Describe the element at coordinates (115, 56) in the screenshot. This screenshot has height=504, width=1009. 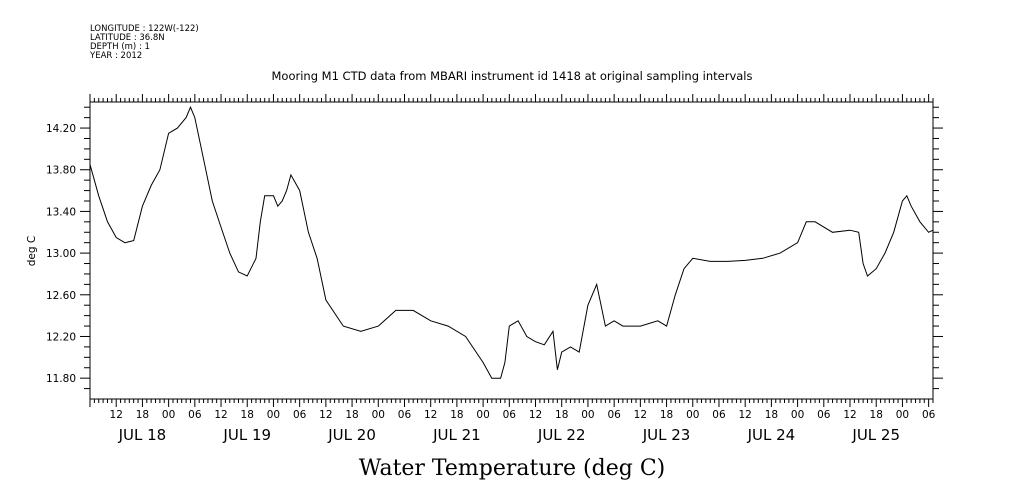
I see `header-year: YEAR : 2012` at that location.